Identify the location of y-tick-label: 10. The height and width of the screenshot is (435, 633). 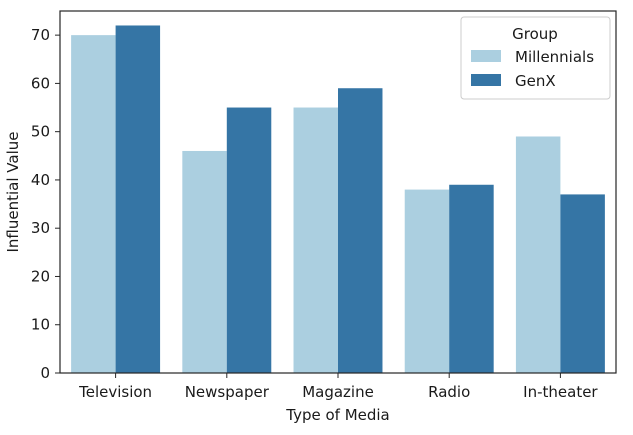
(40, 325).